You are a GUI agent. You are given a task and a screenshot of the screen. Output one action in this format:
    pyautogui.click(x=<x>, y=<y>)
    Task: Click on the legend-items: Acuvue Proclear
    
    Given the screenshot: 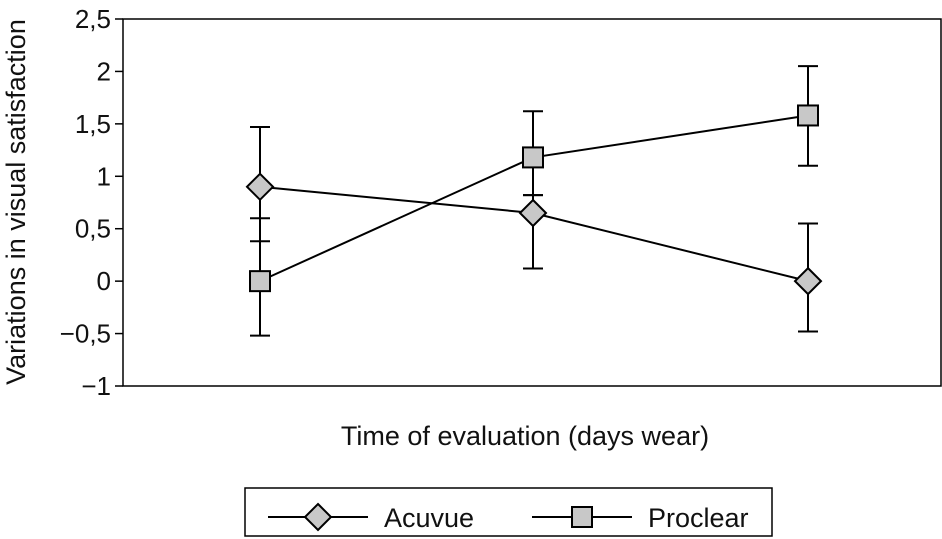 What is the action you would take?
    pyautogui.click(x=508, y=517)
    